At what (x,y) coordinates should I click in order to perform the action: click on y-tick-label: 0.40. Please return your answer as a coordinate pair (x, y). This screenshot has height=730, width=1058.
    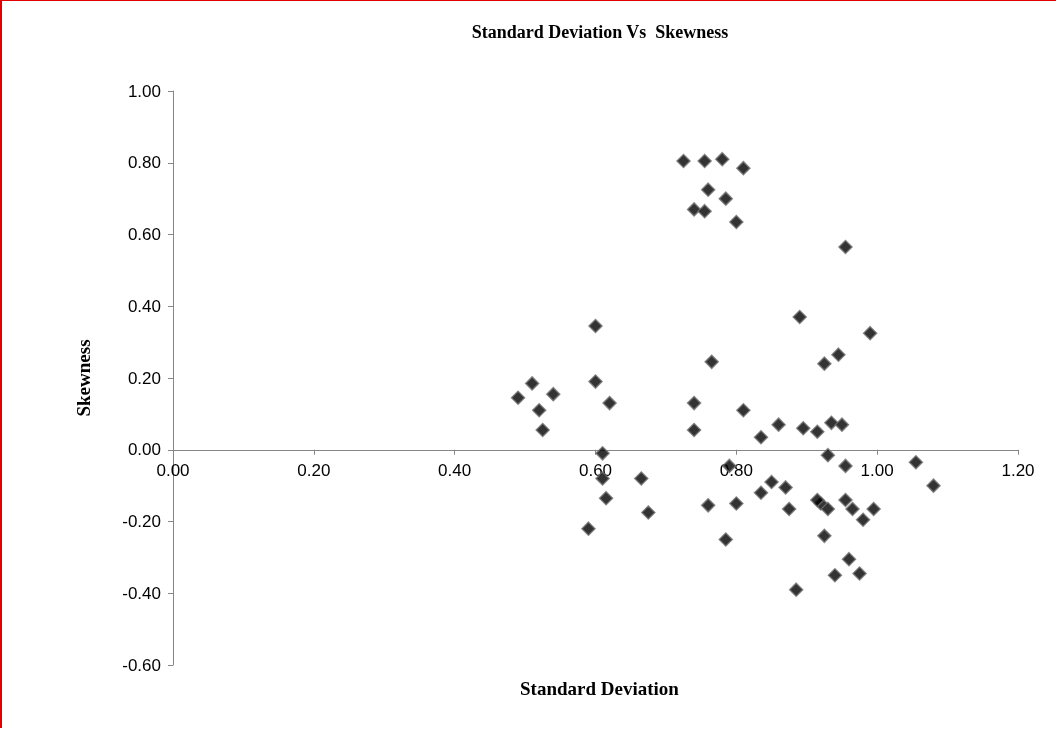
    Looking at the image, I should click on (144, 306).